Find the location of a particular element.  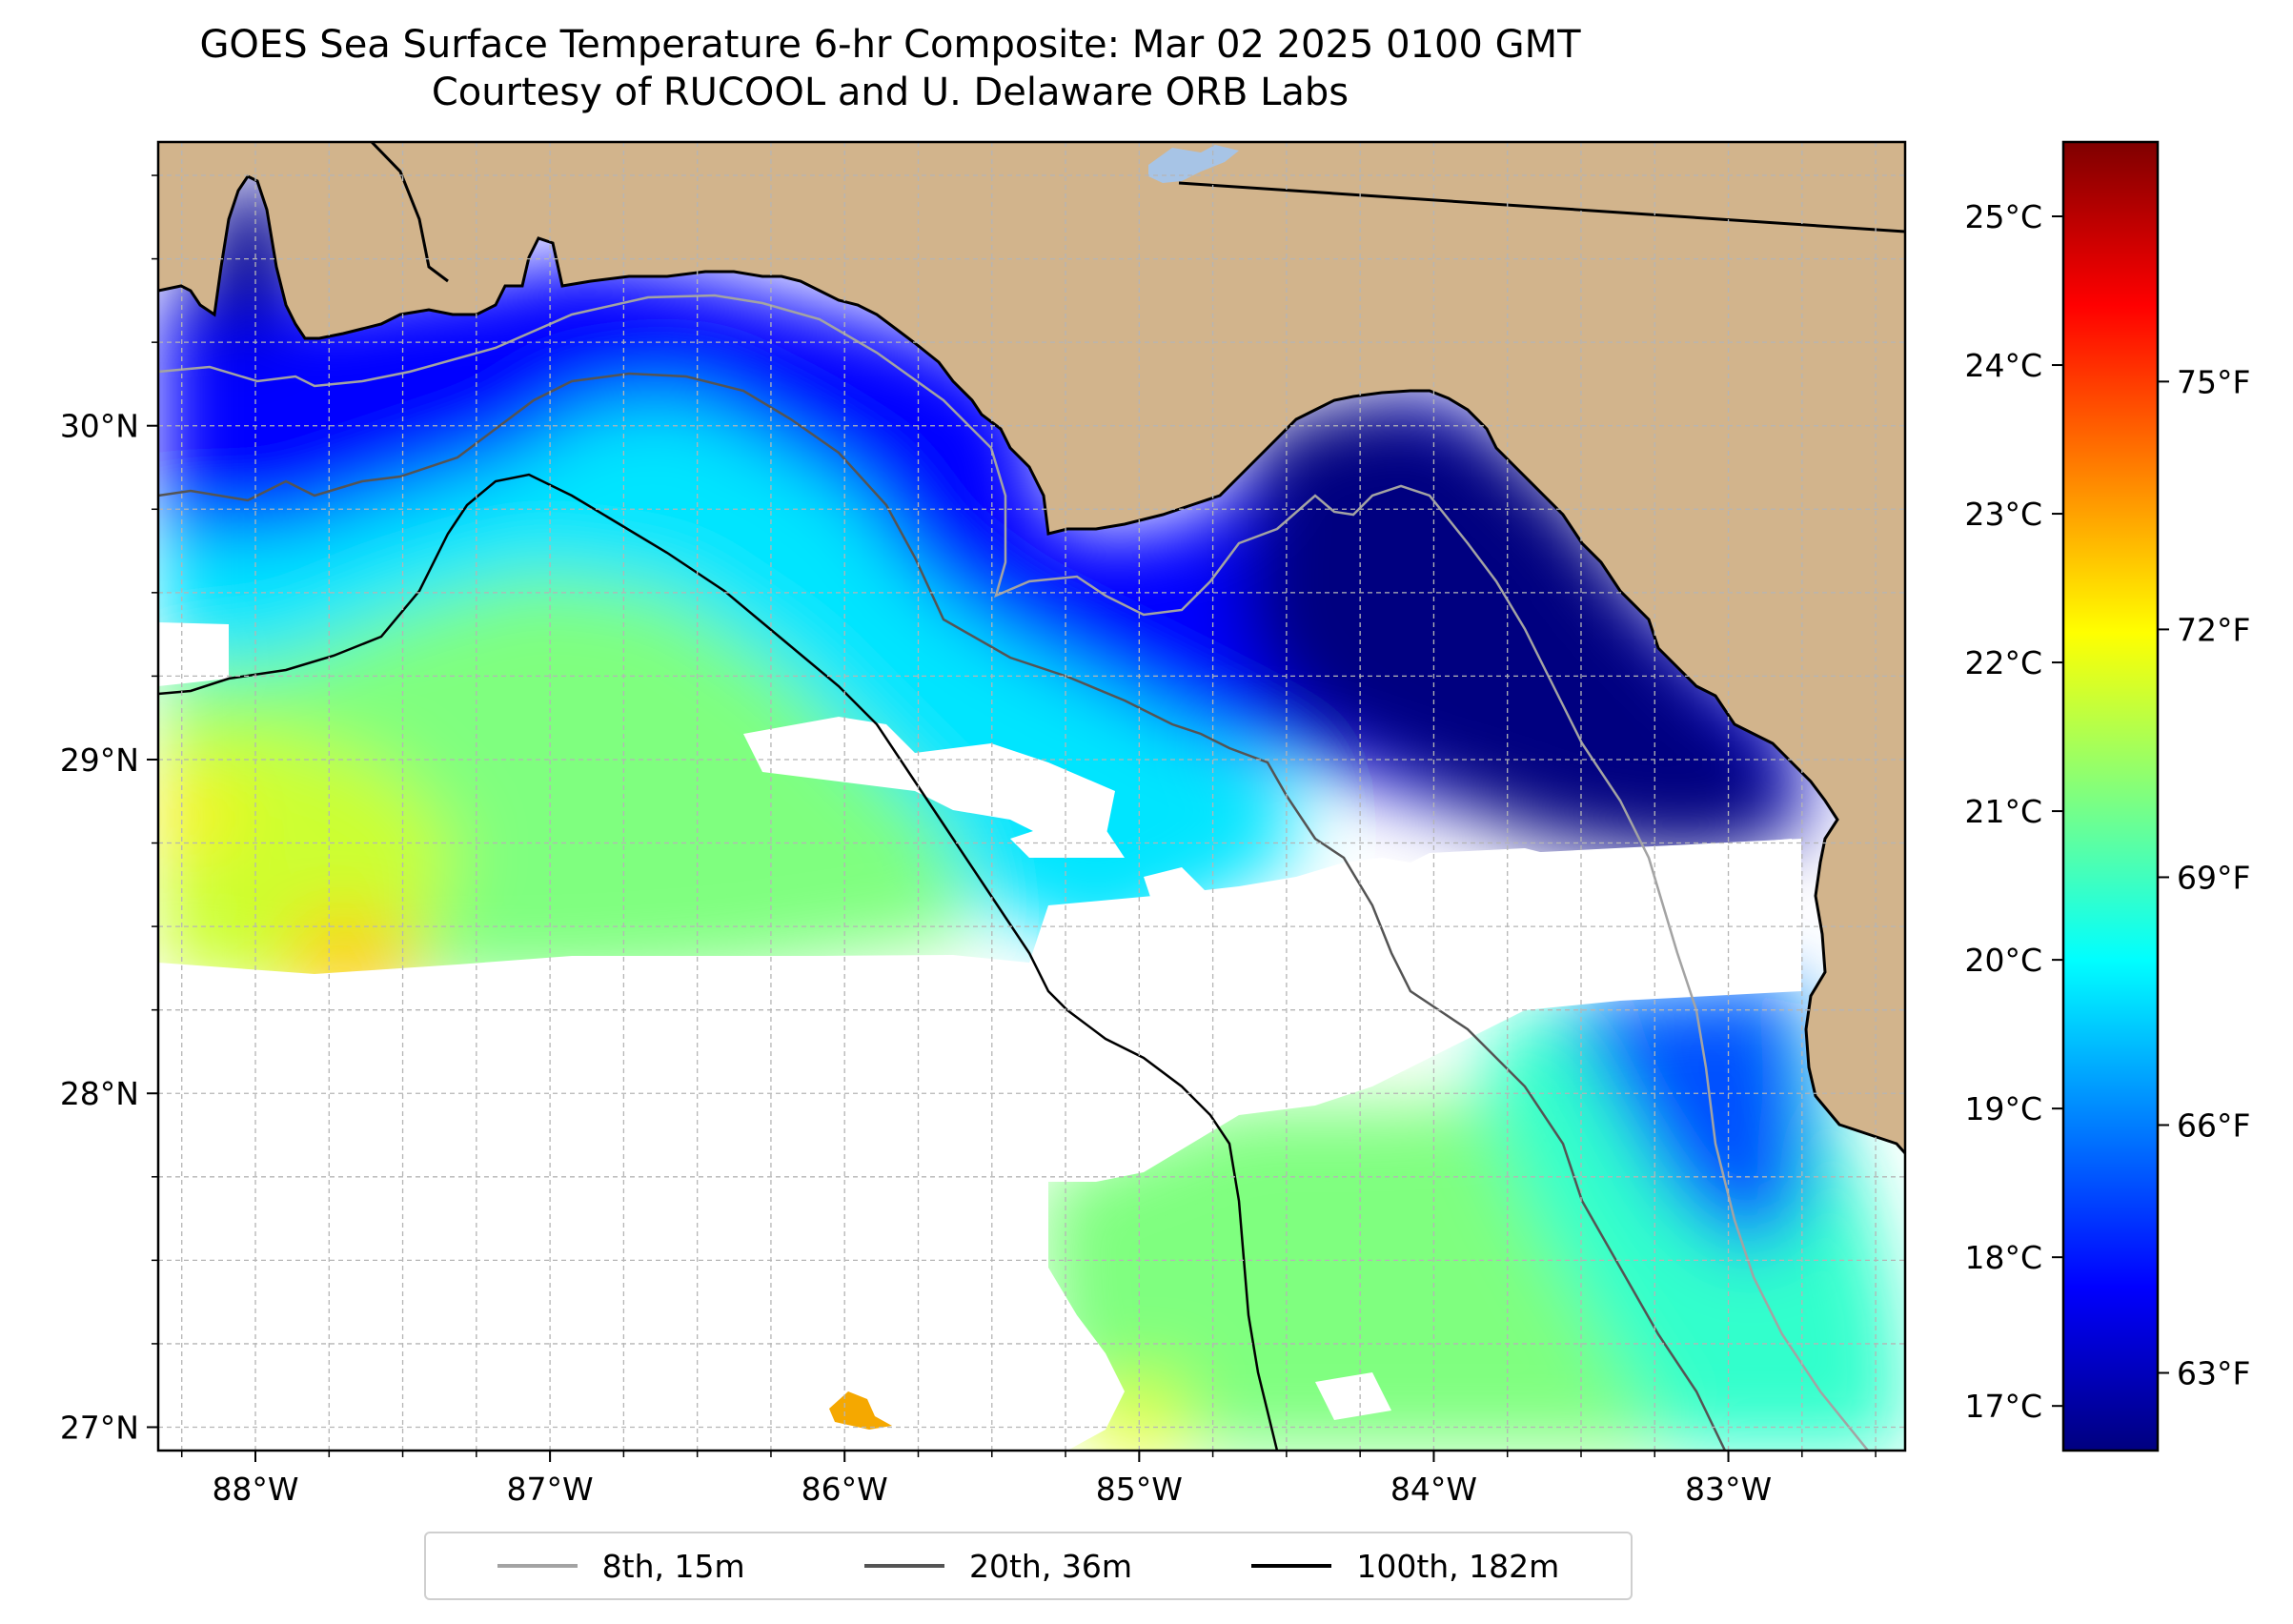

lon-tick-label: 83°W is located at coordinates (1728, 1489).